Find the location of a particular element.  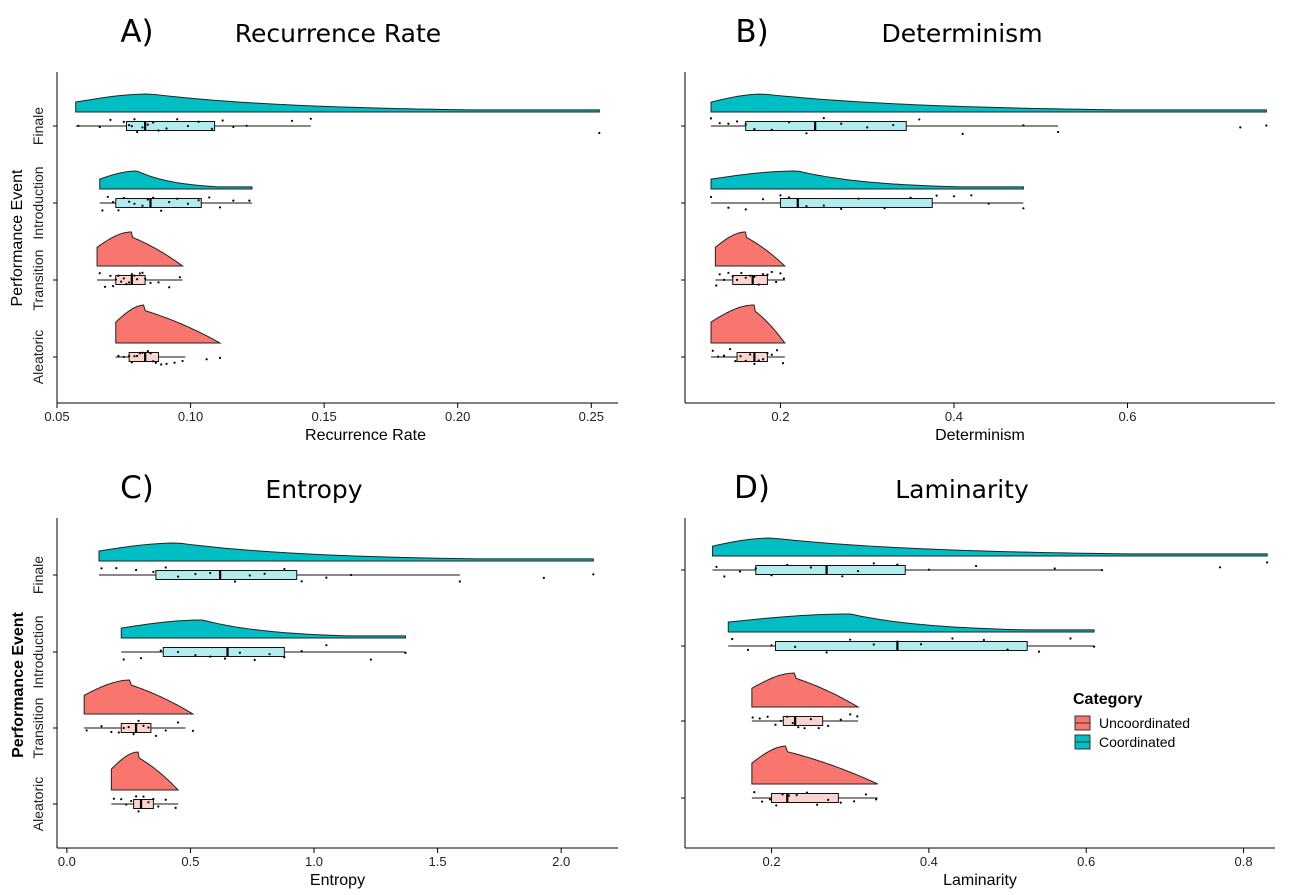

legend-label: Uncoordinated is located at coordinates (1144, 723).